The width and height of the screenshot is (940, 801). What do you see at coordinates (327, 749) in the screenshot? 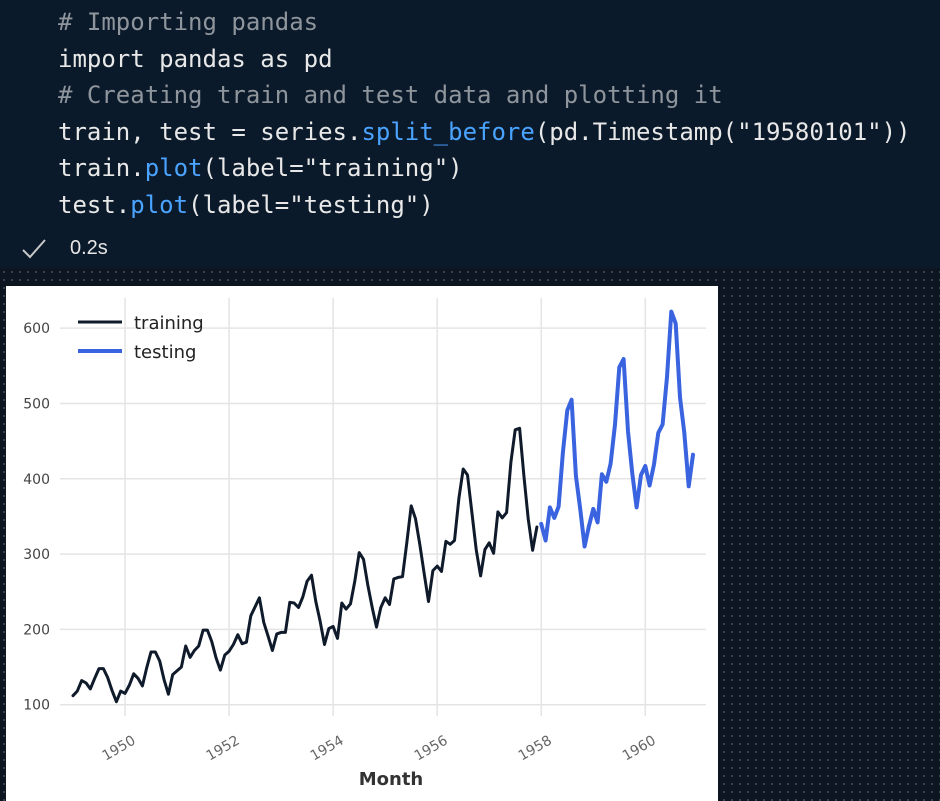
I see `x-tick-label: 1954` at bounding box center [327, 749].